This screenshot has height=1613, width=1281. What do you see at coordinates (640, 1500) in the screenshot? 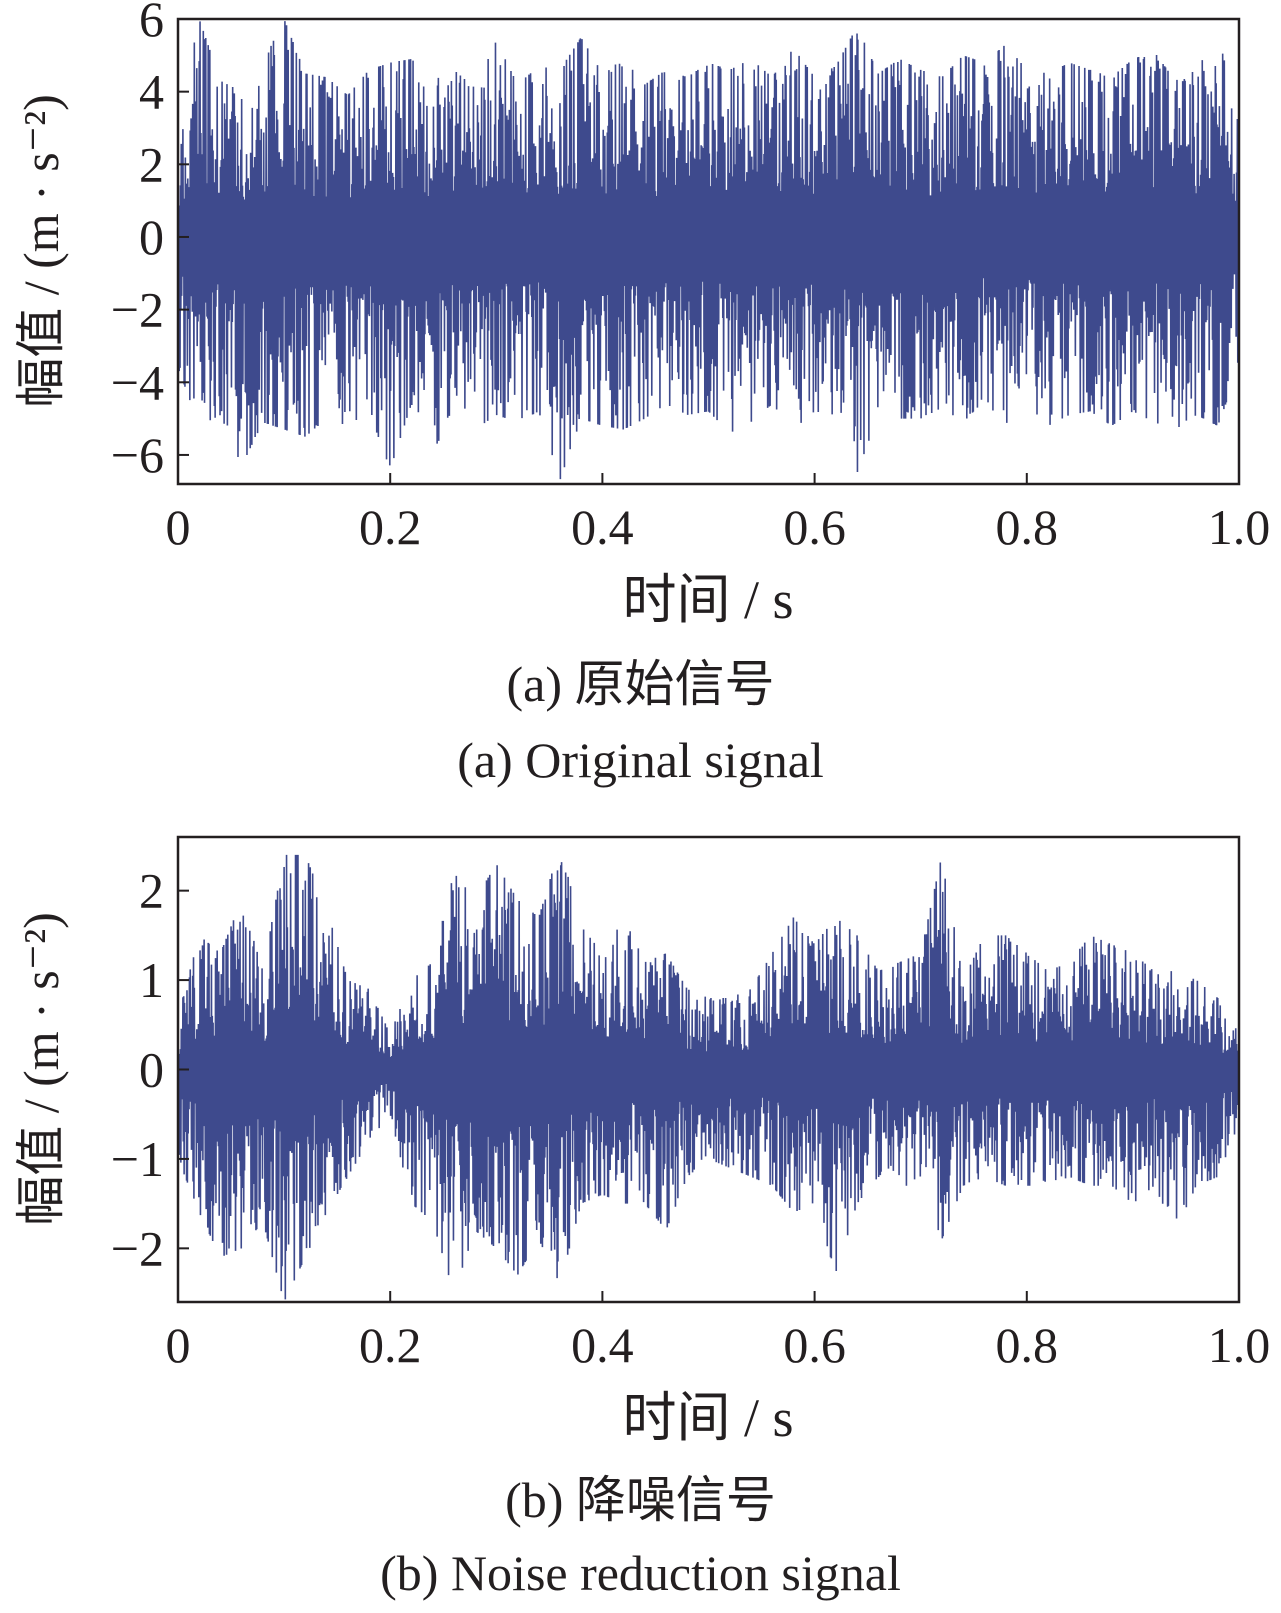
I see `panel-b-caption-chinese: (b) 降噪信号` at bounding box center [640, 1500].